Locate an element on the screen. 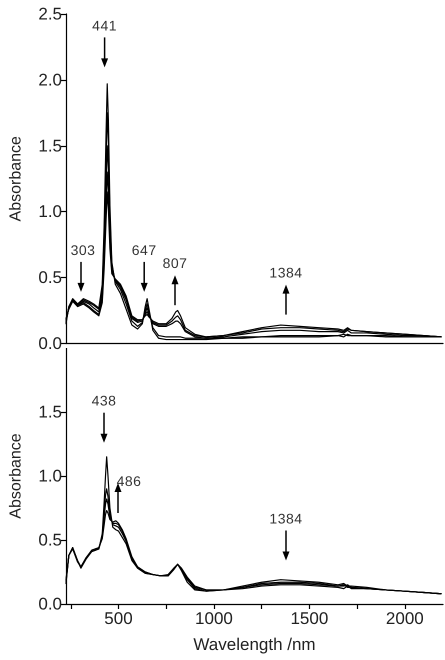  y-tick-label: 2.5 is located at coordinates (50, 14).